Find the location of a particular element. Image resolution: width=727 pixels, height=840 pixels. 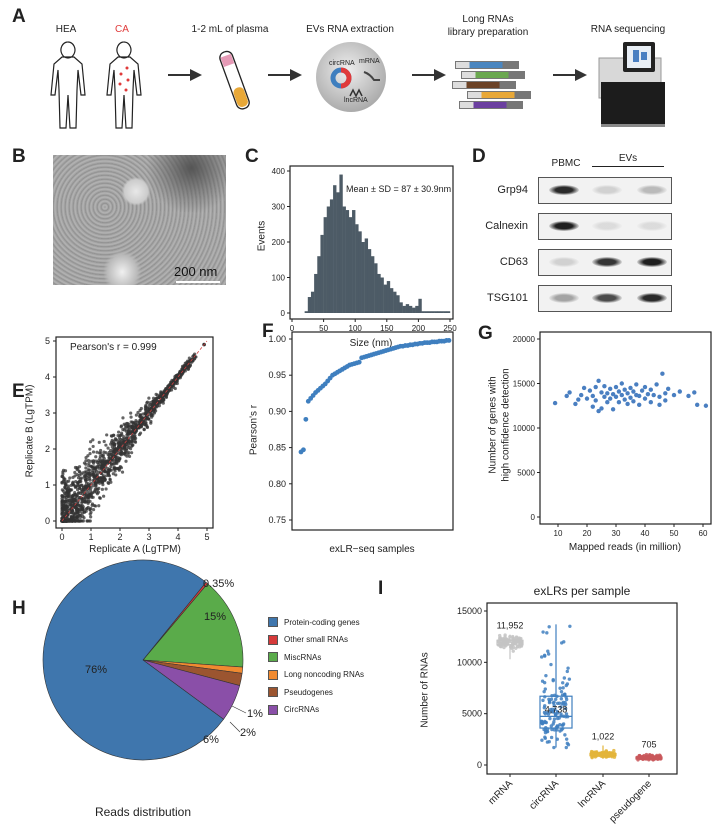

x-tick-label: 1 is located at coordinates (90, 537).